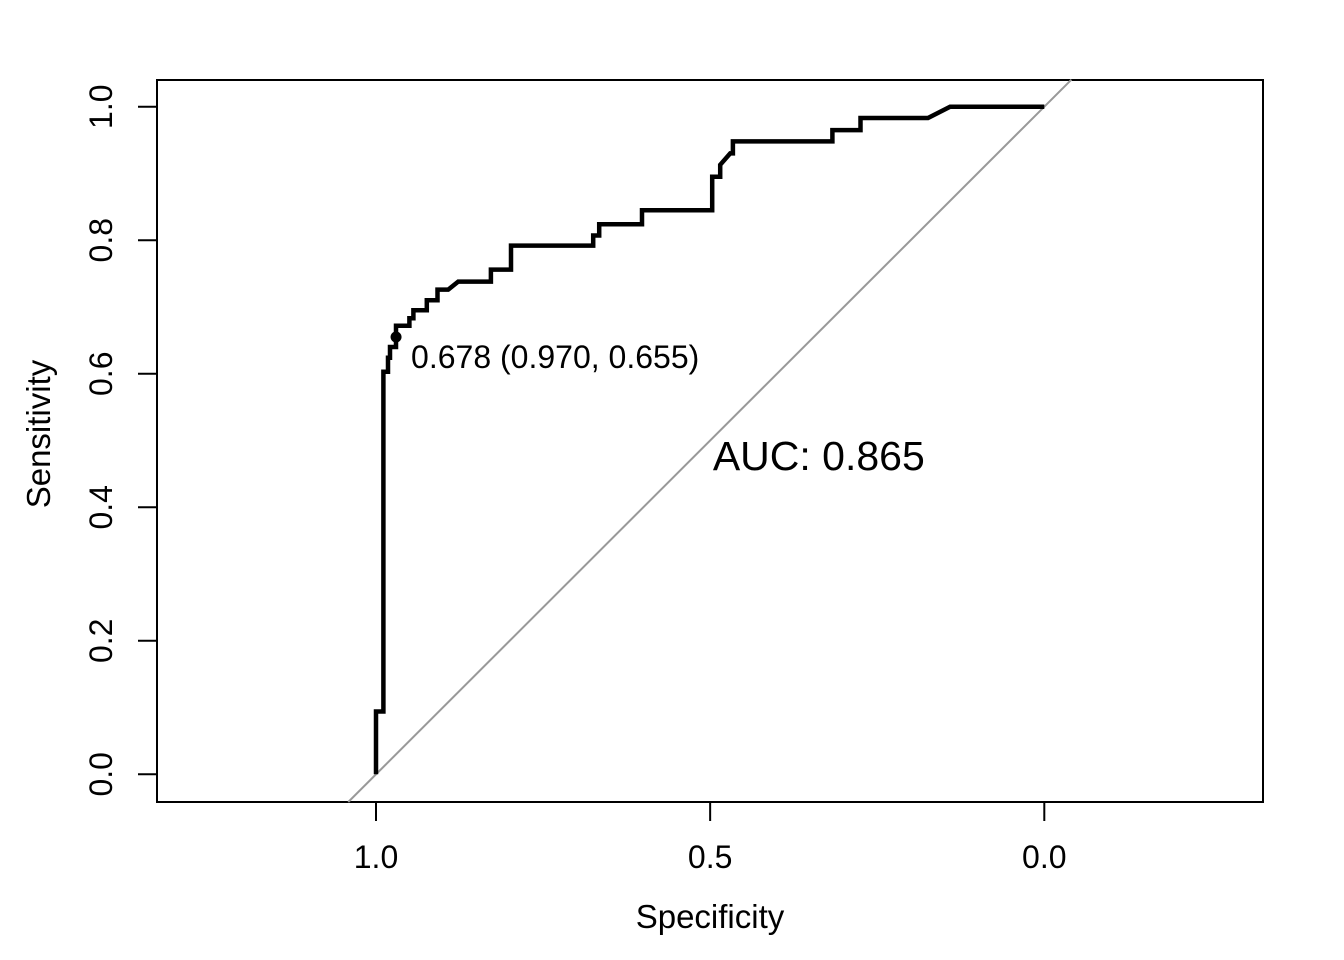 This screenshot has height=960, width=1344. What do you see at coordinates (710, 838) in the screenshot?
I see `x-axis-ticks: 1.0 0.5 0.0` at bounding box center [710, 838].